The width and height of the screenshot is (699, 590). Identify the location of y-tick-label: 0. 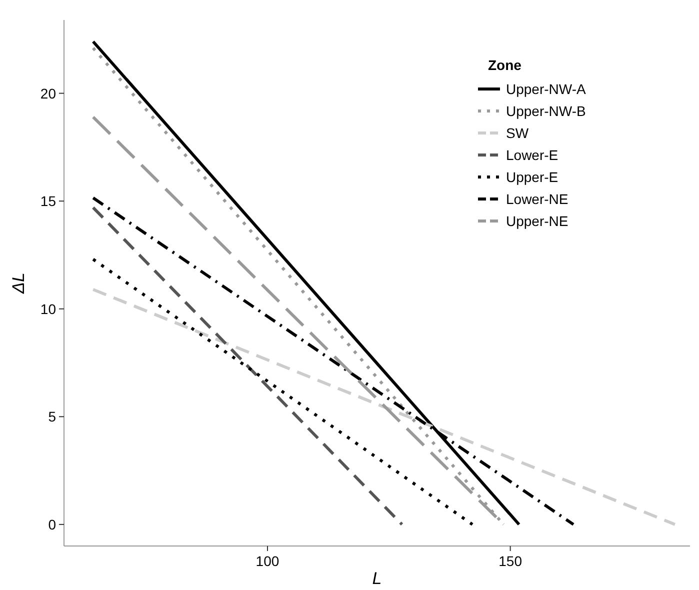
(52, 524).